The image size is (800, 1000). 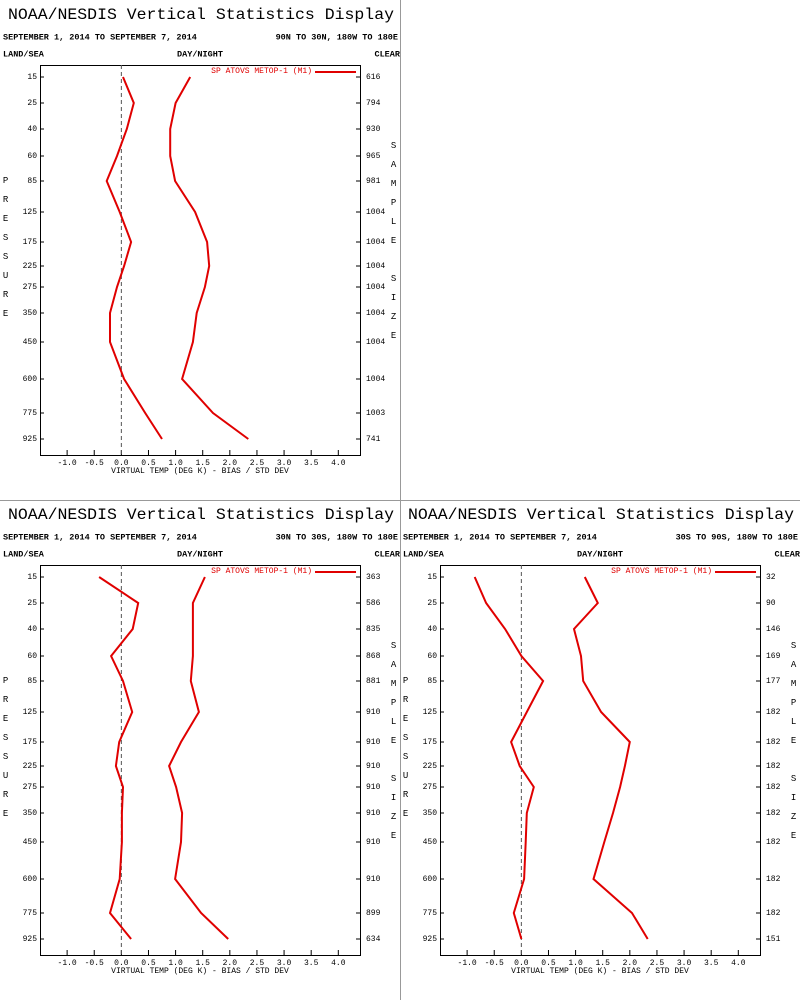 What do you see at coordinates (373, 77) in the screenshot?
I see `sample-size-label: 616` at bounding box center [373, 77].